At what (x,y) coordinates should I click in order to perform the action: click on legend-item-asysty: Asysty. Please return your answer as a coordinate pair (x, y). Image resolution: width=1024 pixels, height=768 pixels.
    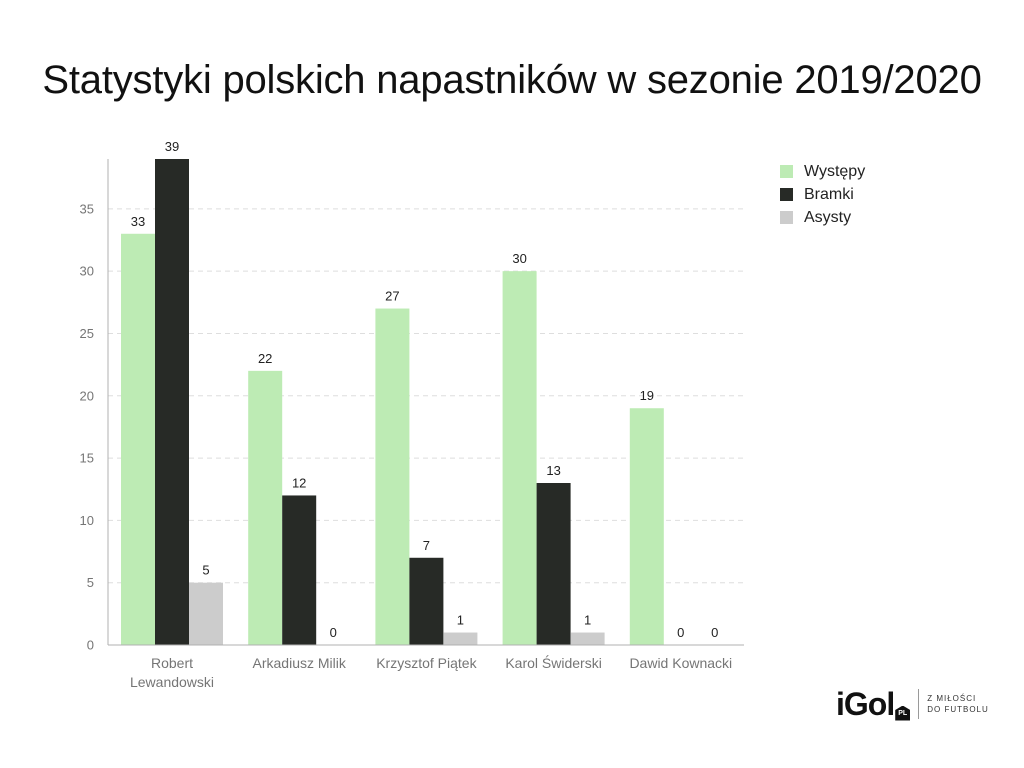
    Looking at the image, I should click on (822, 217).